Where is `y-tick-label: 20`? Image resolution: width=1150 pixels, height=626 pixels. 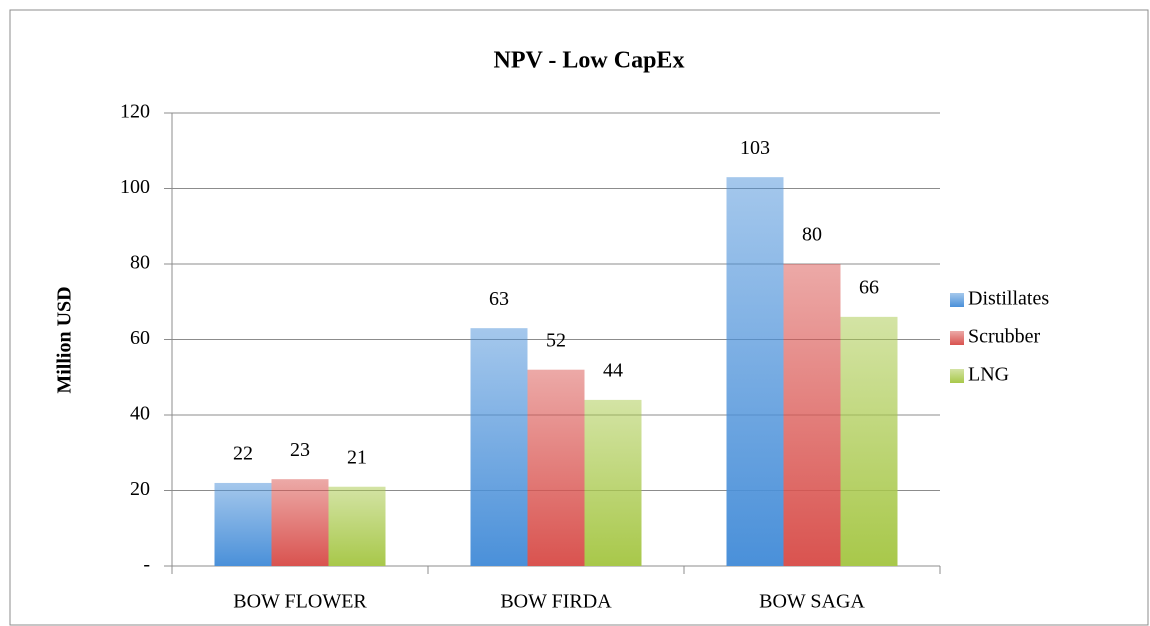
y-tick-label: 20 is located at coordinates (140, 489).